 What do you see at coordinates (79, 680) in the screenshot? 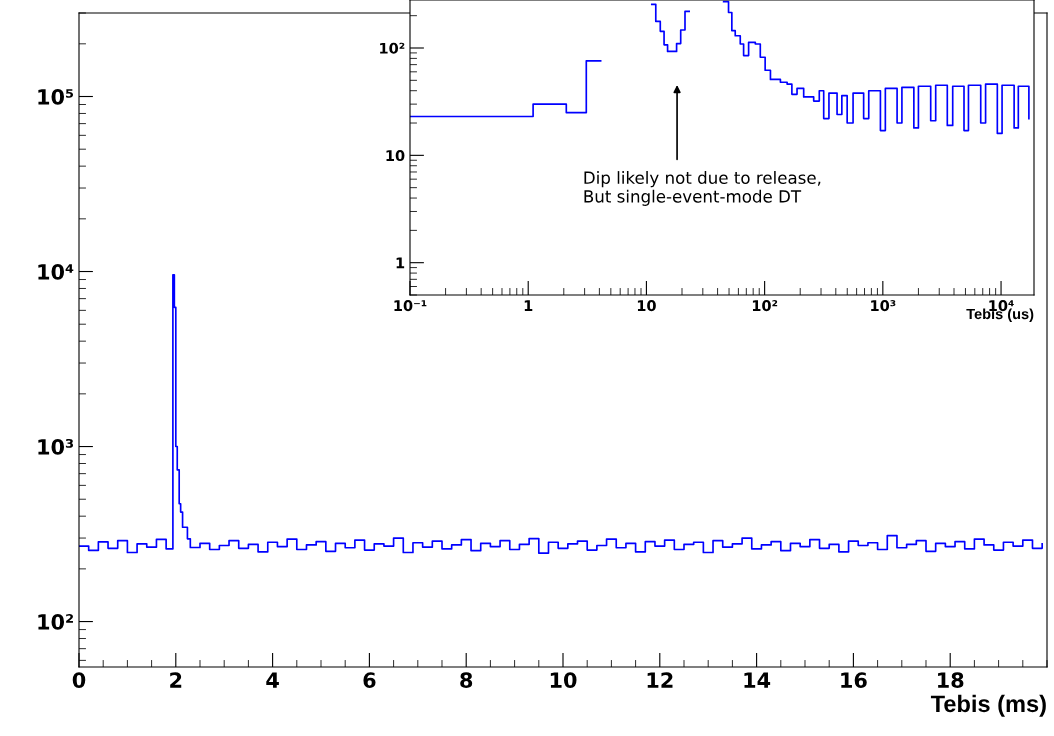
I see `x-tick-label: 0` at bounding box center [79, 680].